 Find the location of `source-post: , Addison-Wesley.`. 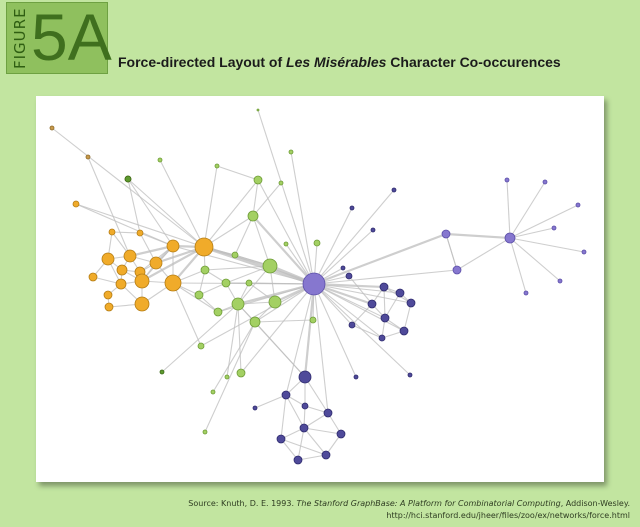

source-post: , Addison-Wesley. is located at coordinates (595, 503).